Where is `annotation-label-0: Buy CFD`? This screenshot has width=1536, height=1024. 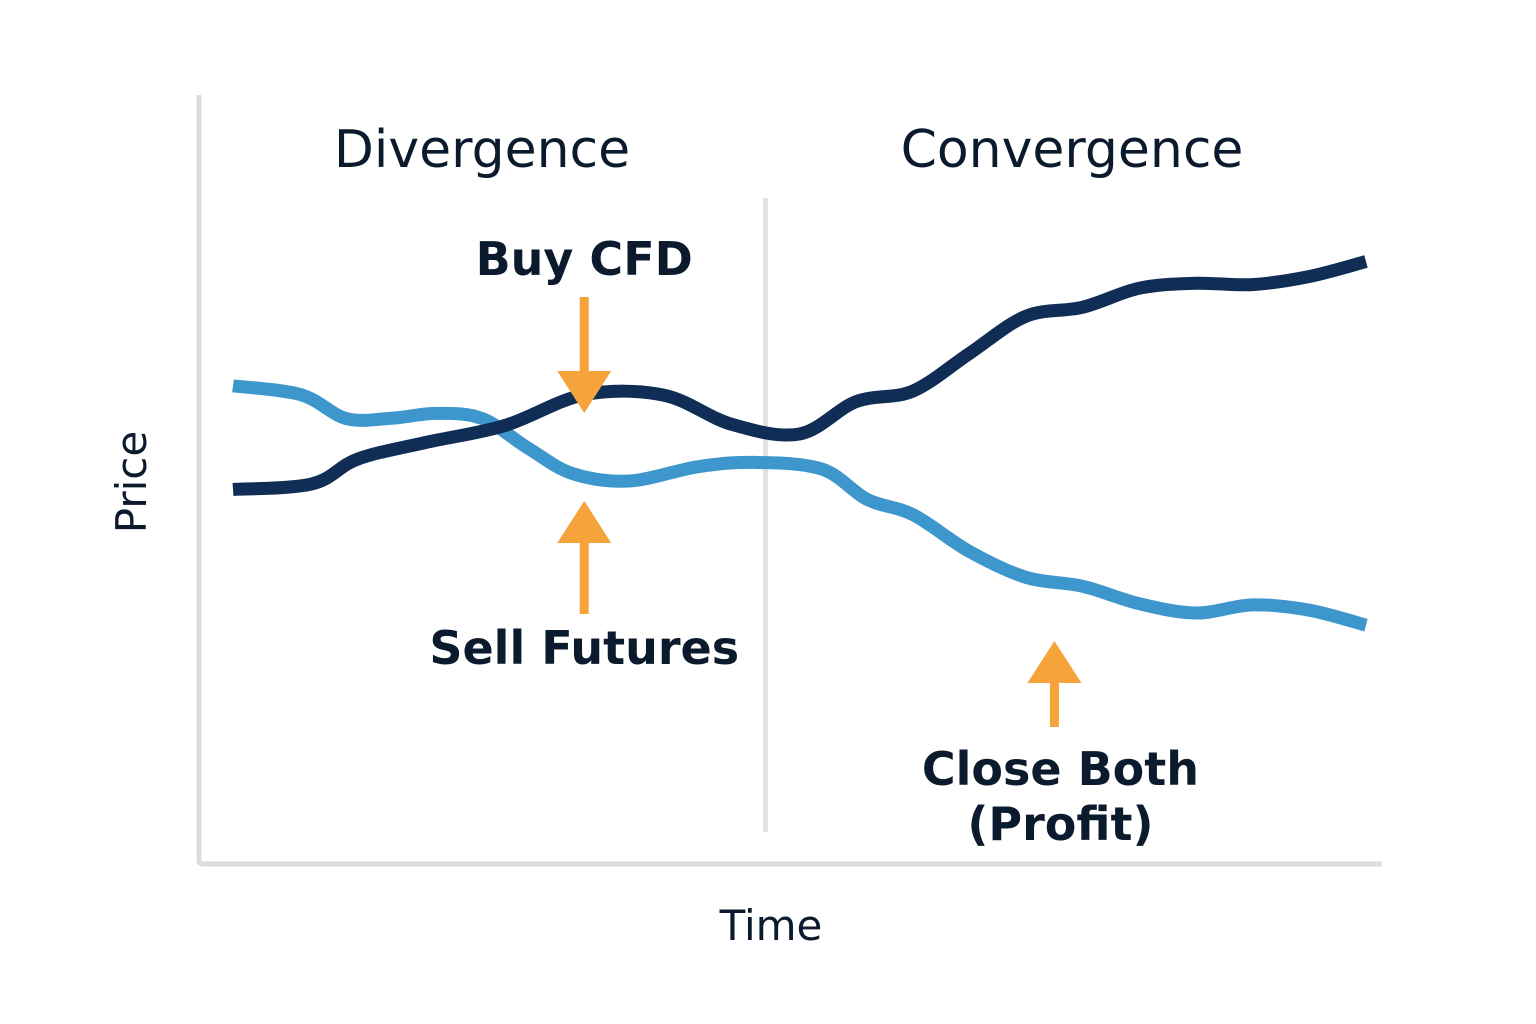
annotation-label-0: Buy CFD is located at coordinates (584, 259).